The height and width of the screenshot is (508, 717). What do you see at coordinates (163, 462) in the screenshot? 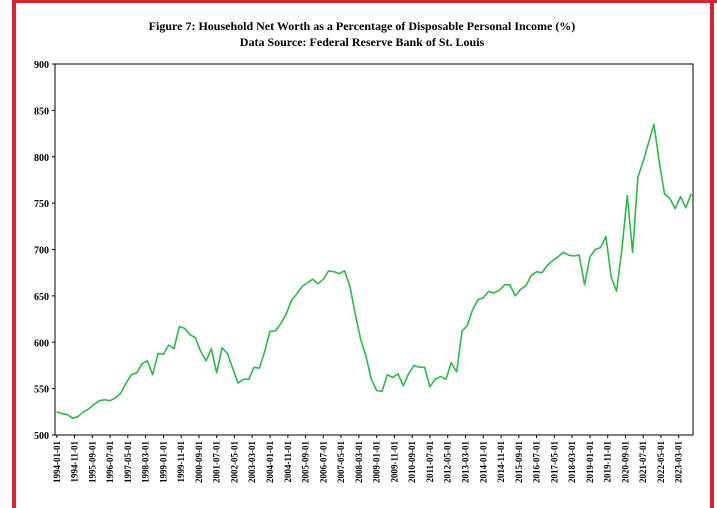
I see `x-tick-label: 1999-01-01` at bounding box center [163, 462].